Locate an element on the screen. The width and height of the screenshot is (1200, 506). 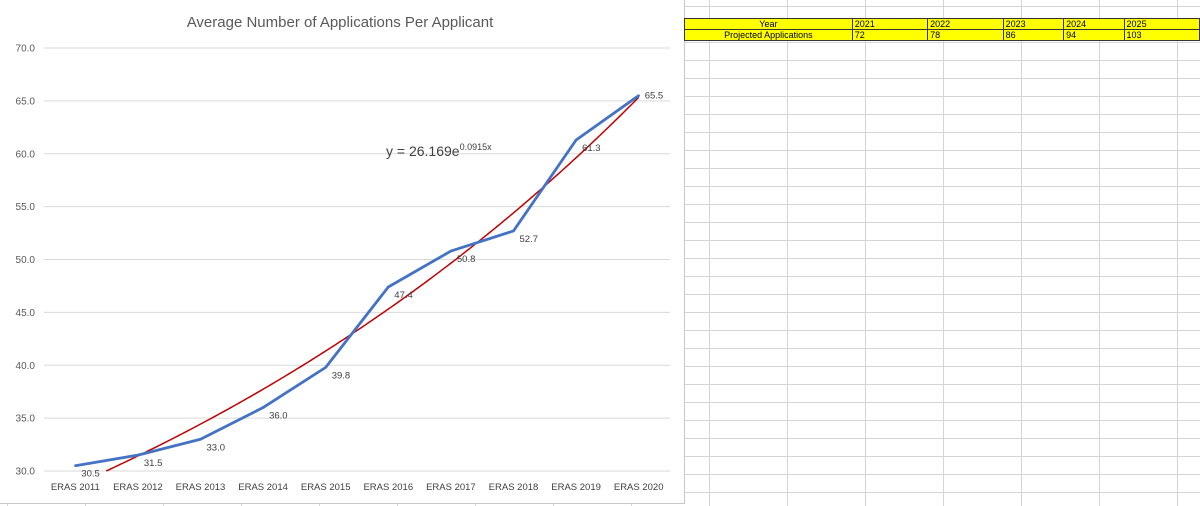
year-row: Year 2021 2022 2023 2024 2025 is located at coordinates (942, 24).